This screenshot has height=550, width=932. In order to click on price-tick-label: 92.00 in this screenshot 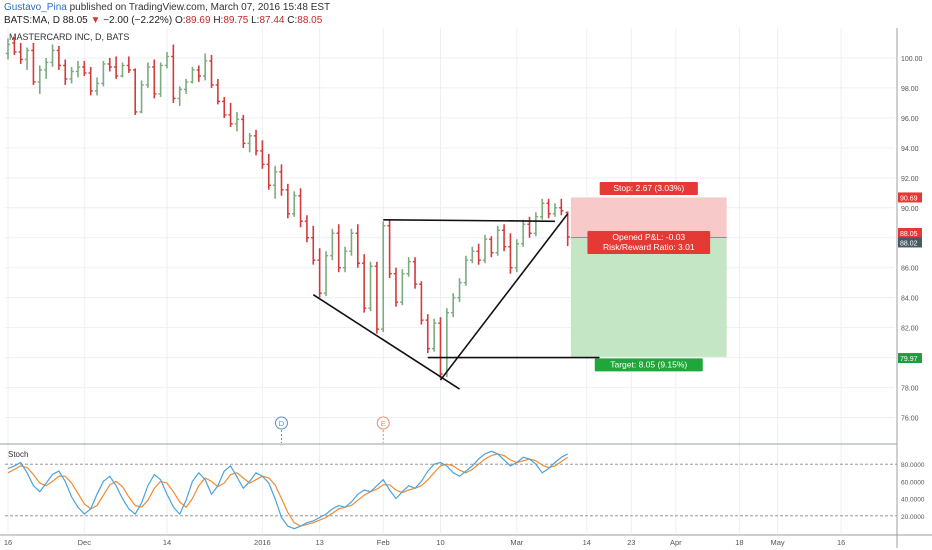, I will do `click(910, 179)`.